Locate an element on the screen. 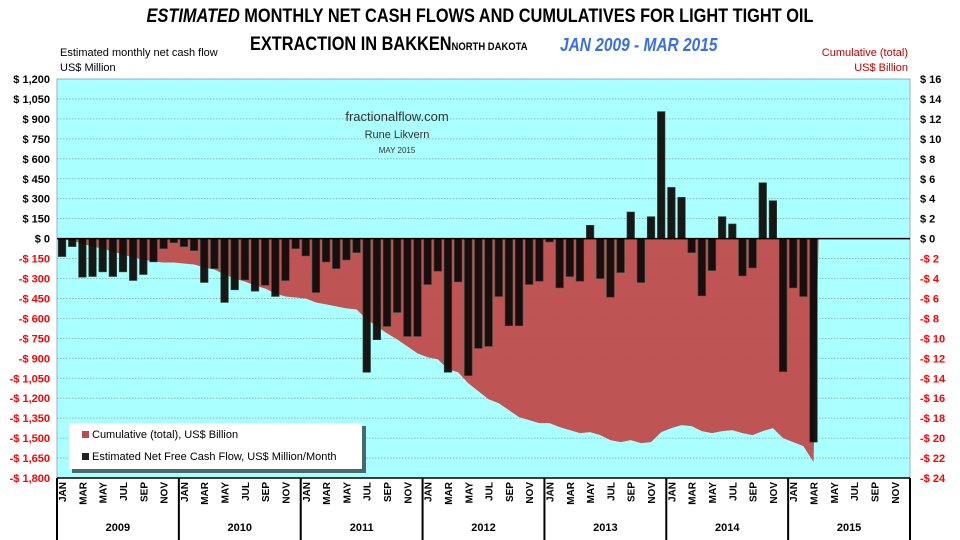 Image resolution: width=960 pixels, height=540 pixels. y-axis-label-1: Estimated monthly net cash flow is located at coordinates (139, 53).